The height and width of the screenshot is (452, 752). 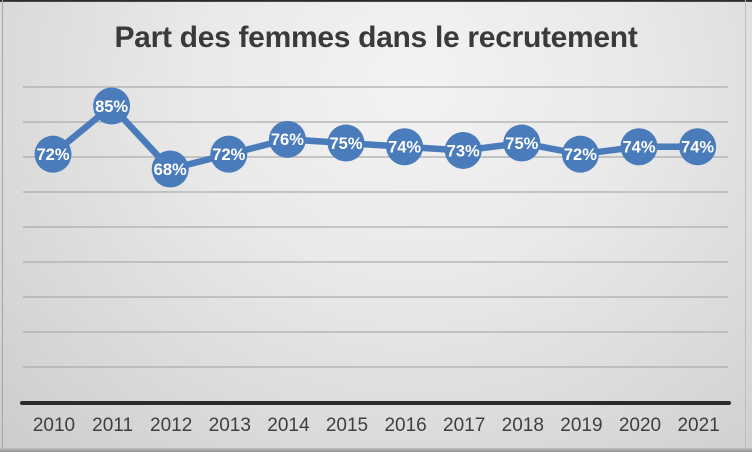 What do you see at coordinates (2, 226) in the screenshot?
I see `slide-edge-left` at bounding box center [2, 226].